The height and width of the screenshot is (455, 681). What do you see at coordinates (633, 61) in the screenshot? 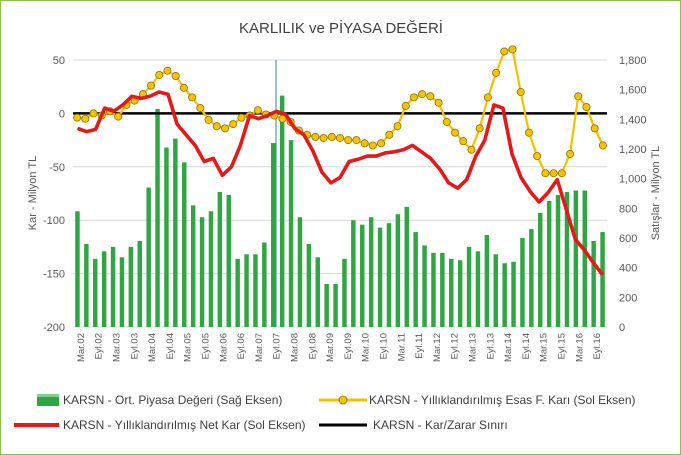
I see `y-right-tick-label: 1,800` at bounding box center [633, 61].